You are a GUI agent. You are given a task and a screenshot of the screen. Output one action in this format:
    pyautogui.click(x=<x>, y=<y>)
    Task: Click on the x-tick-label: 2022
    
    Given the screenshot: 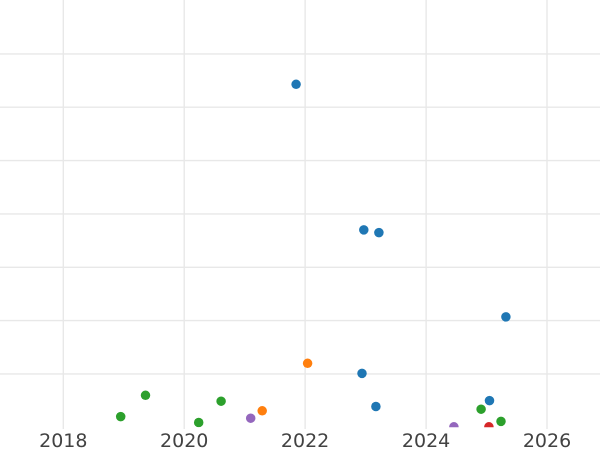 What is the action you would take?
    pyautogui.click(x=305, y=440)
    